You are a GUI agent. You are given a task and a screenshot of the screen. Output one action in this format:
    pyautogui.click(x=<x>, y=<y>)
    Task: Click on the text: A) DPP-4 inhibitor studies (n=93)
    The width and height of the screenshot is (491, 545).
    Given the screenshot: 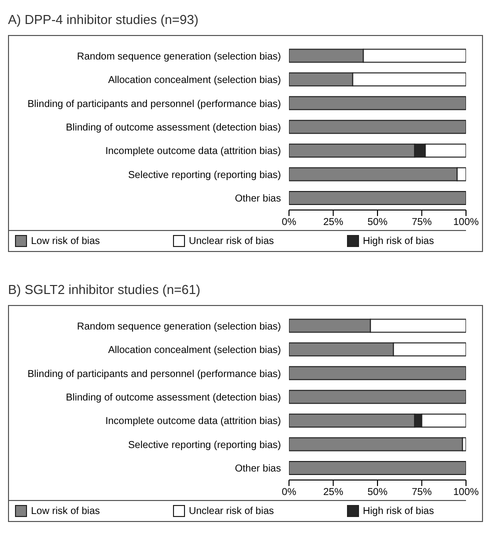 What is the action you would take?
    pyautogui.click(x=104, y=19)
    